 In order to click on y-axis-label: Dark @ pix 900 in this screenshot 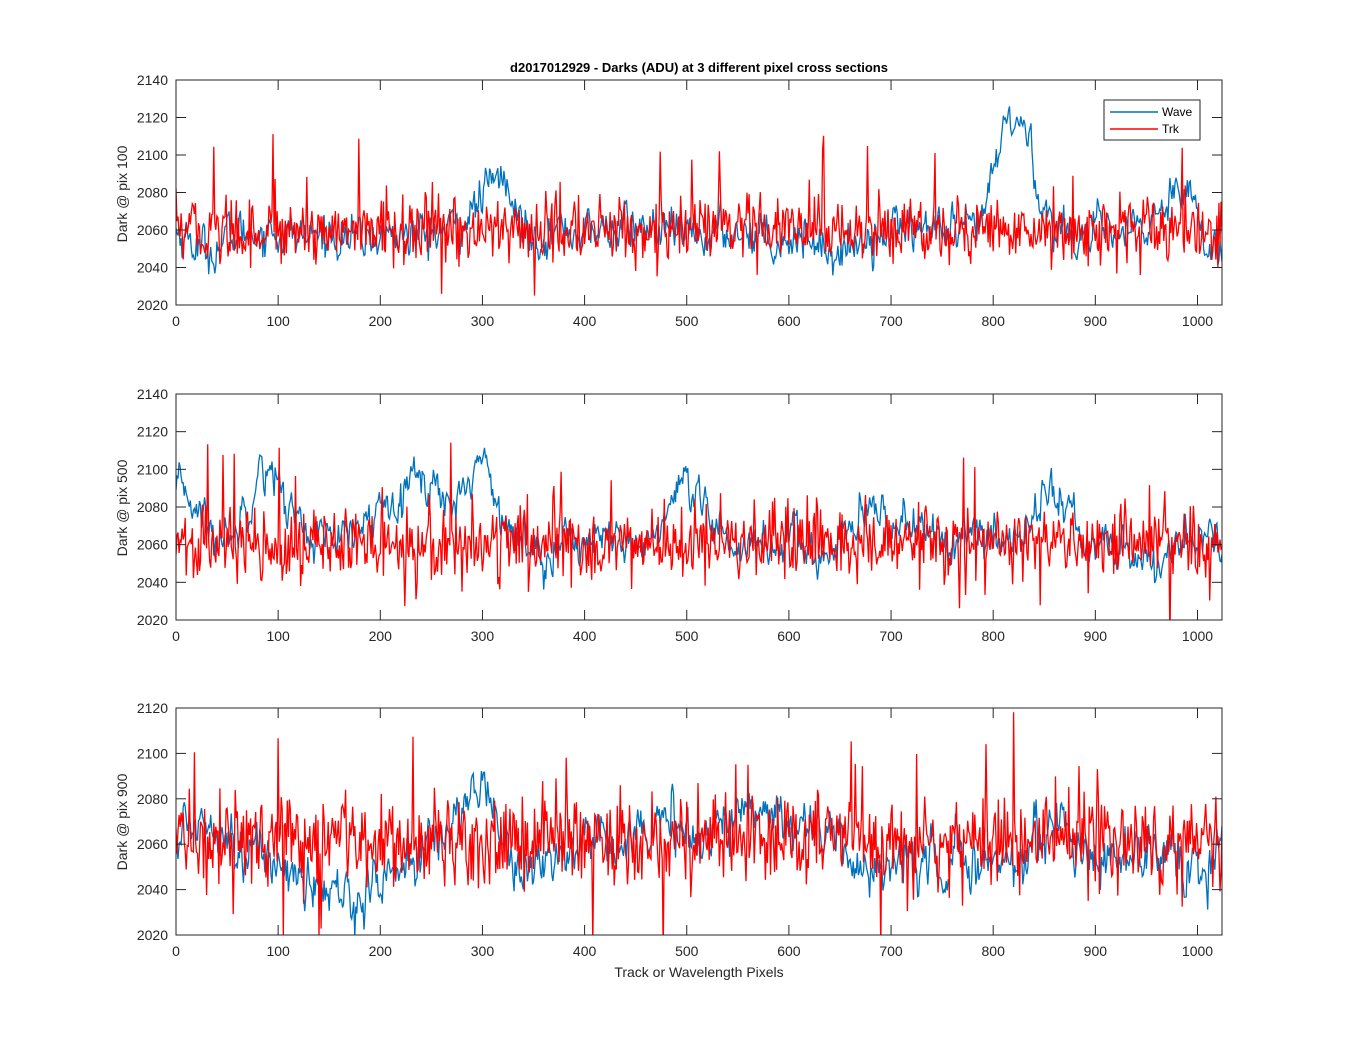, I will do `click(122, 821)`.